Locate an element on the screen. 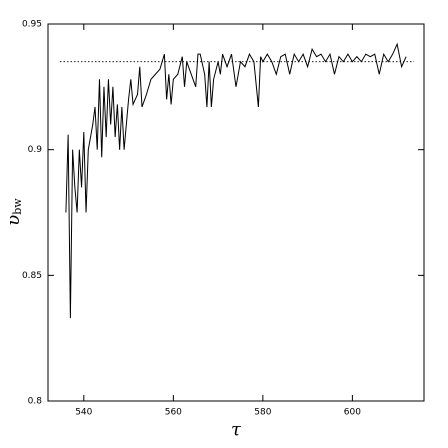  y-axis-label: υbw is located at coordinates (13, 212).